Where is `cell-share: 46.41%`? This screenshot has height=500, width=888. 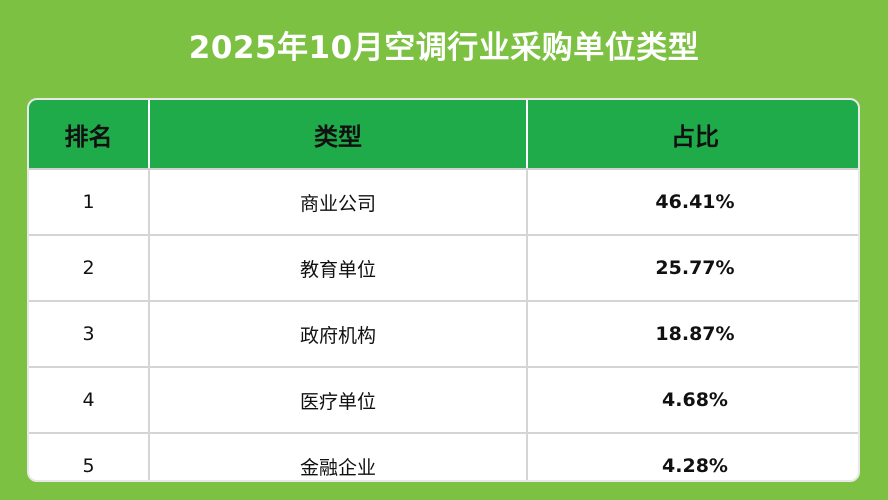
cell-share: 46.41% is located at coordinates (692, 202).